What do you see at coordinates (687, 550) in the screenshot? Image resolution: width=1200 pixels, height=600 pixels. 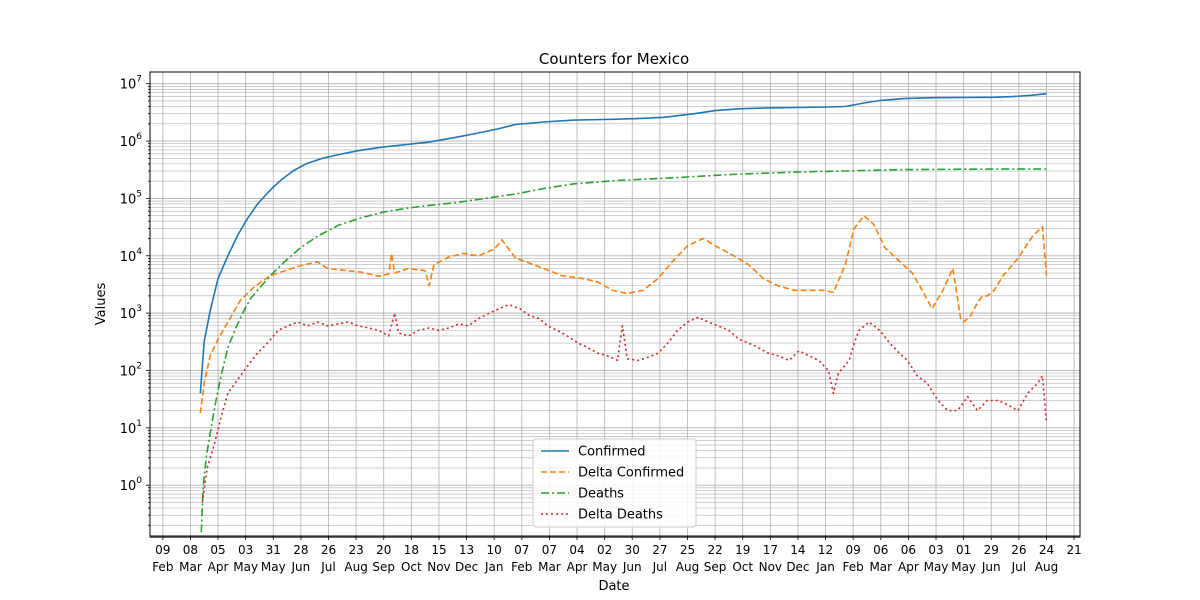 I see `x-tick-label: 25` at bounding box center [687, 550].